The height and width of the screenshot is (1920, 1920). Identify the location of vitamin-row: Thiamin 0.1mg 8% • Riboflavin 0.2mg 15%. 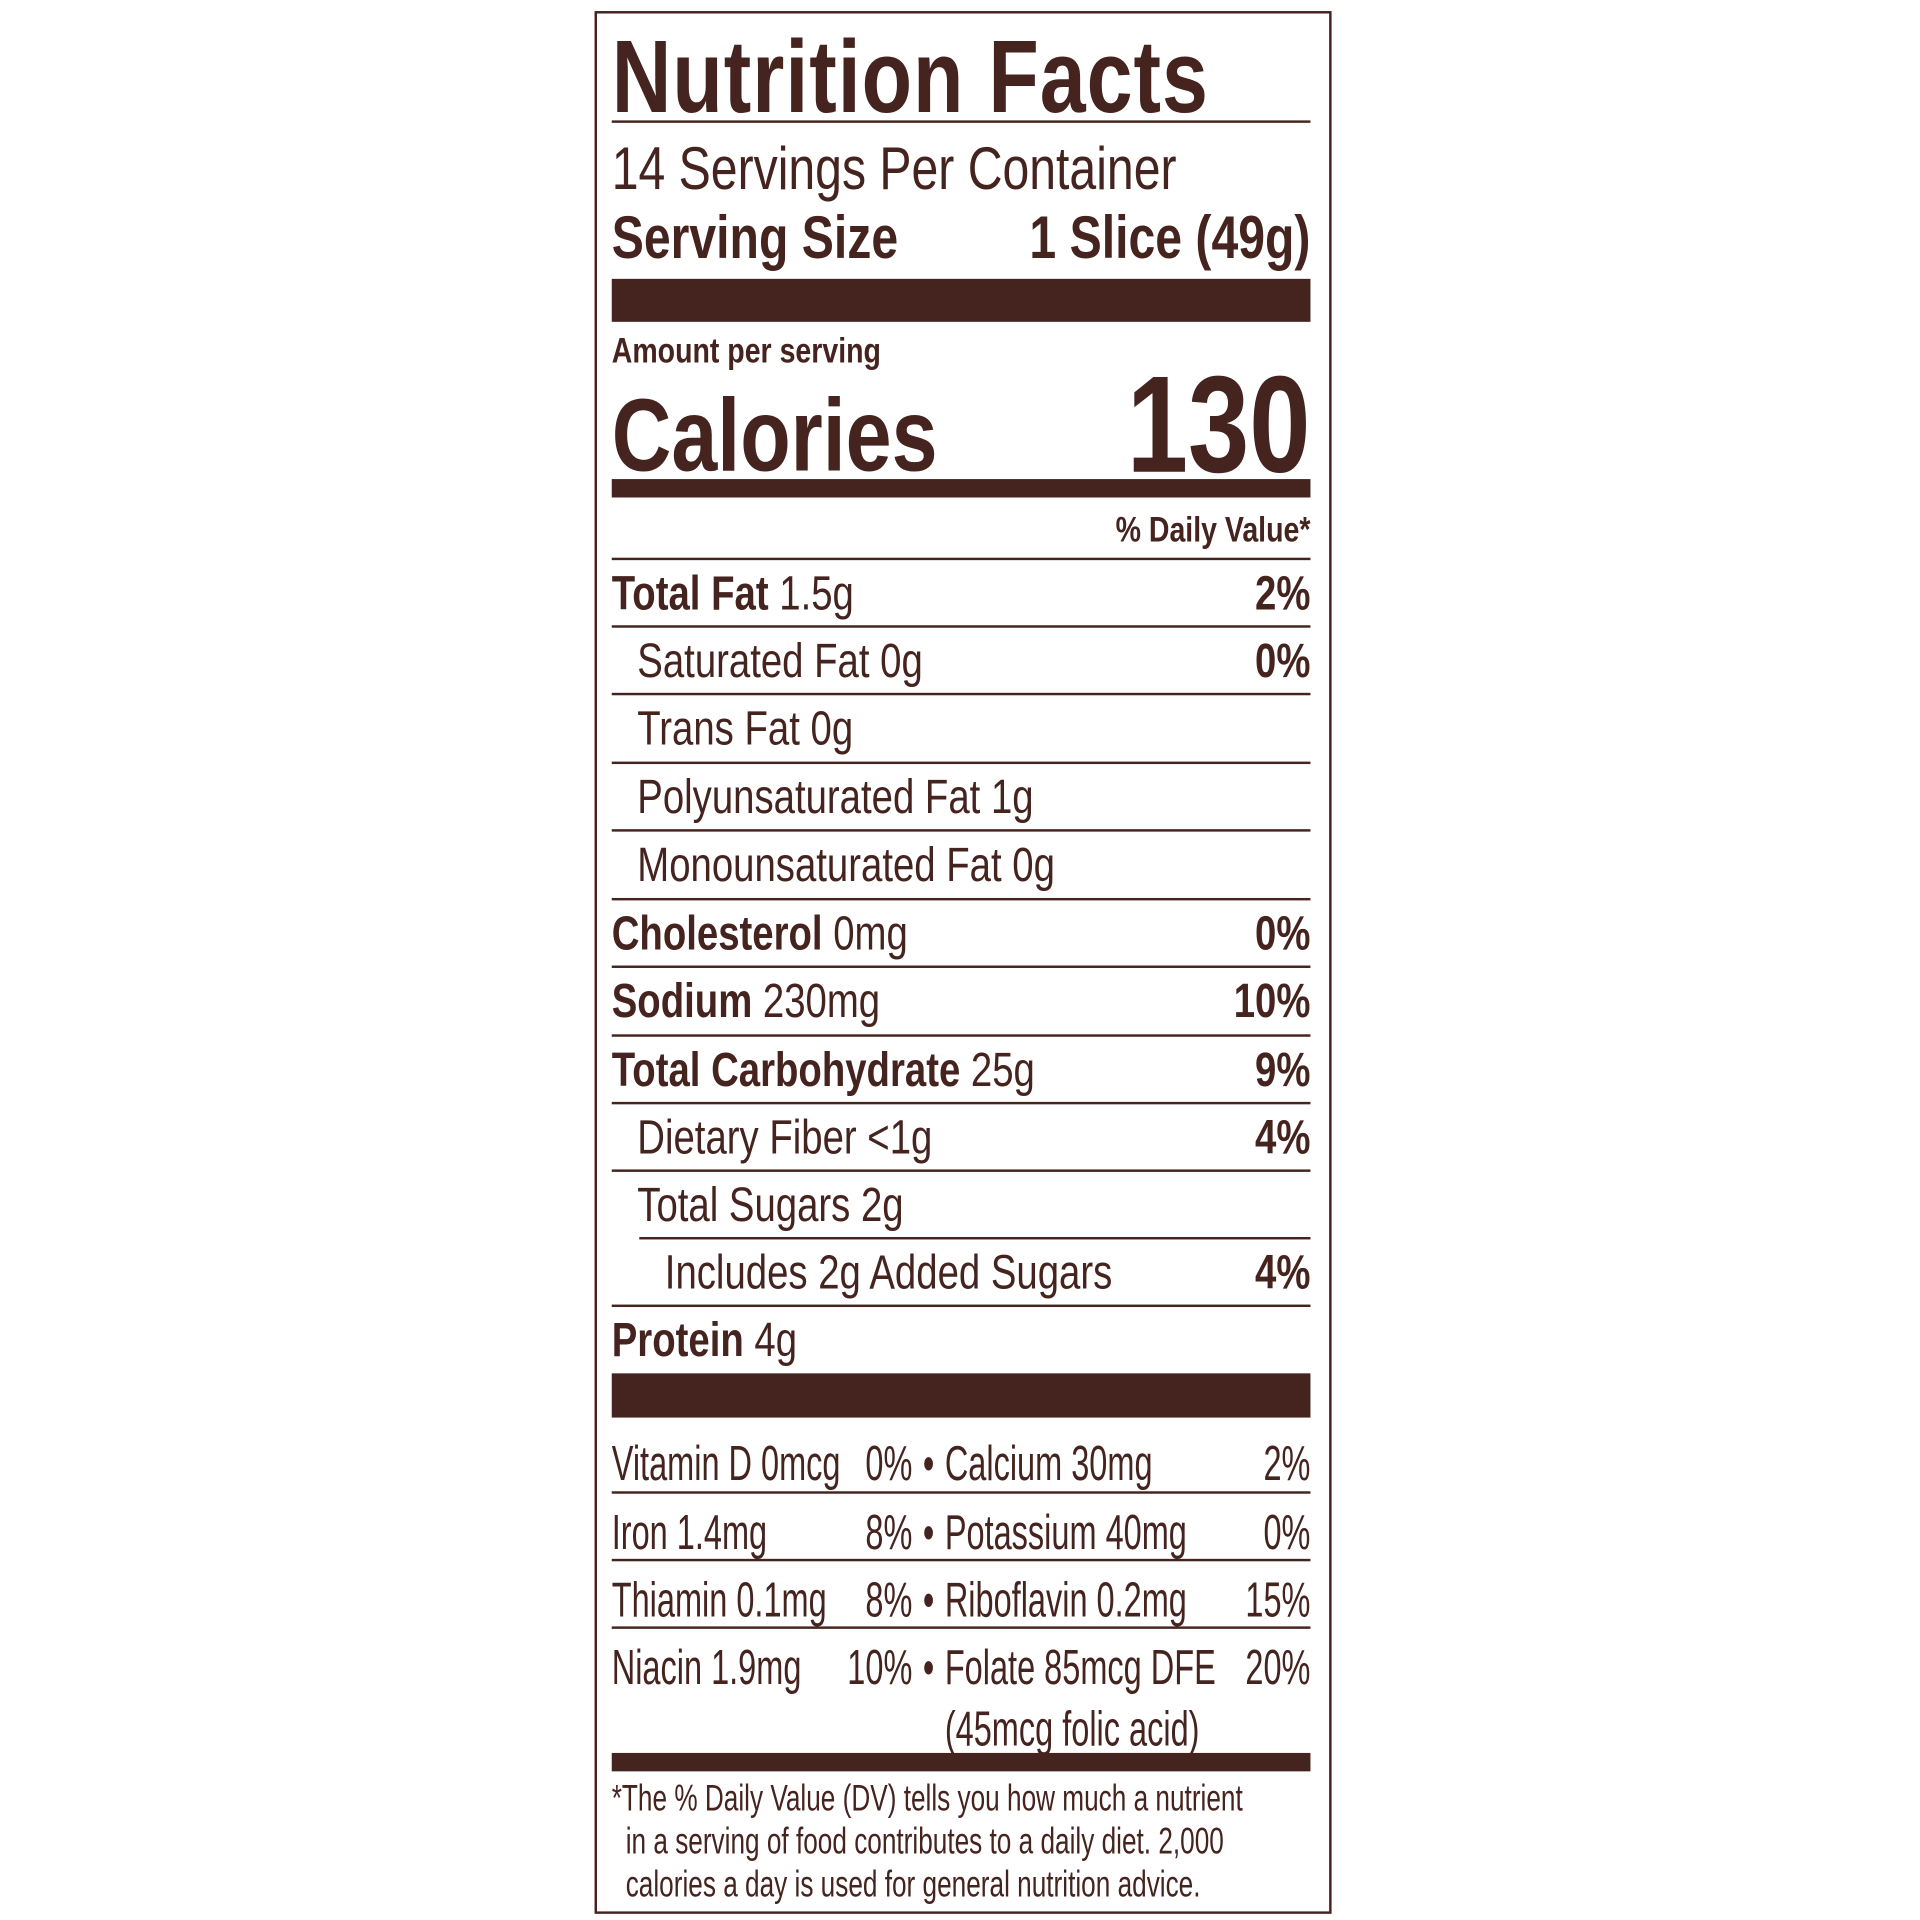
(961, 1595).